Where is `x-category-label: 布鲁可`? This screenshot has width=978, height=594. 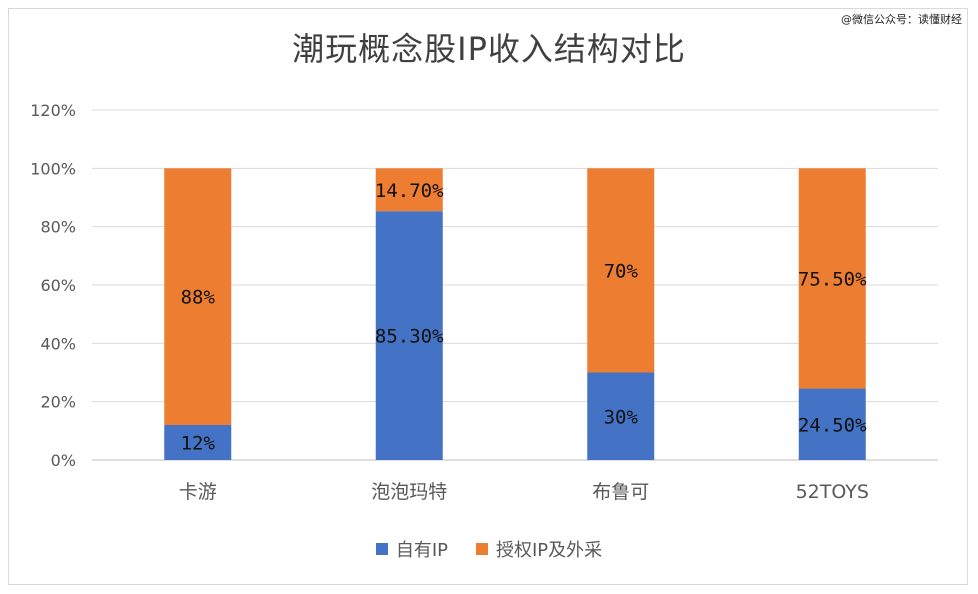
x-category-label: 布鲁可 is located at coordinates (620, 492).